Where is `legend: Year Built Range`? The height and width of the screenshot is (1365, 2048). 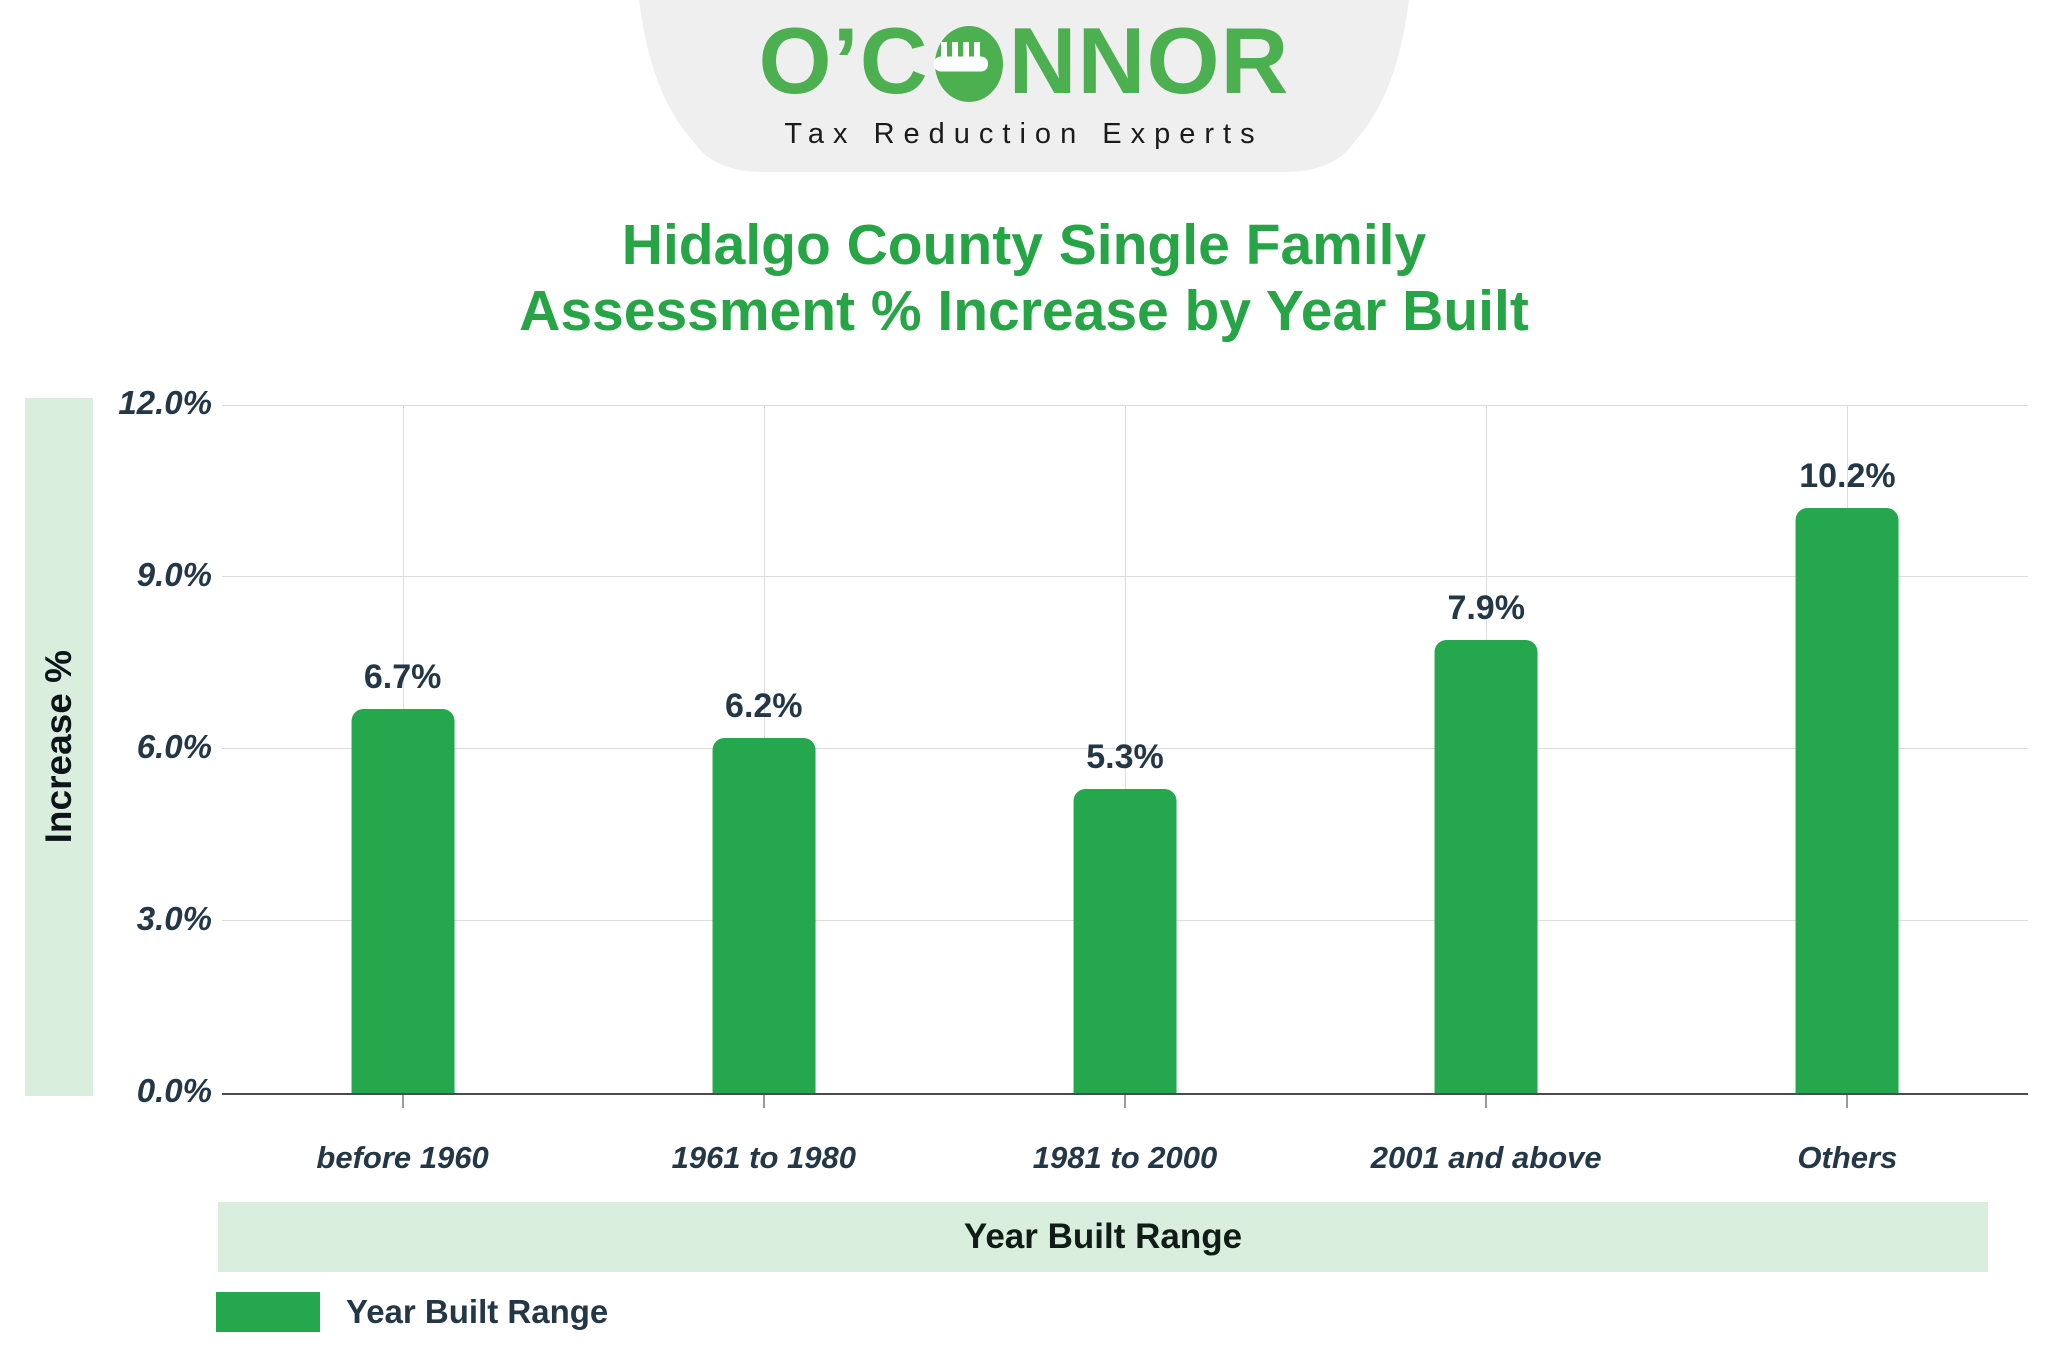 legend: Year Built Range is located at coordinates (412, 1312).